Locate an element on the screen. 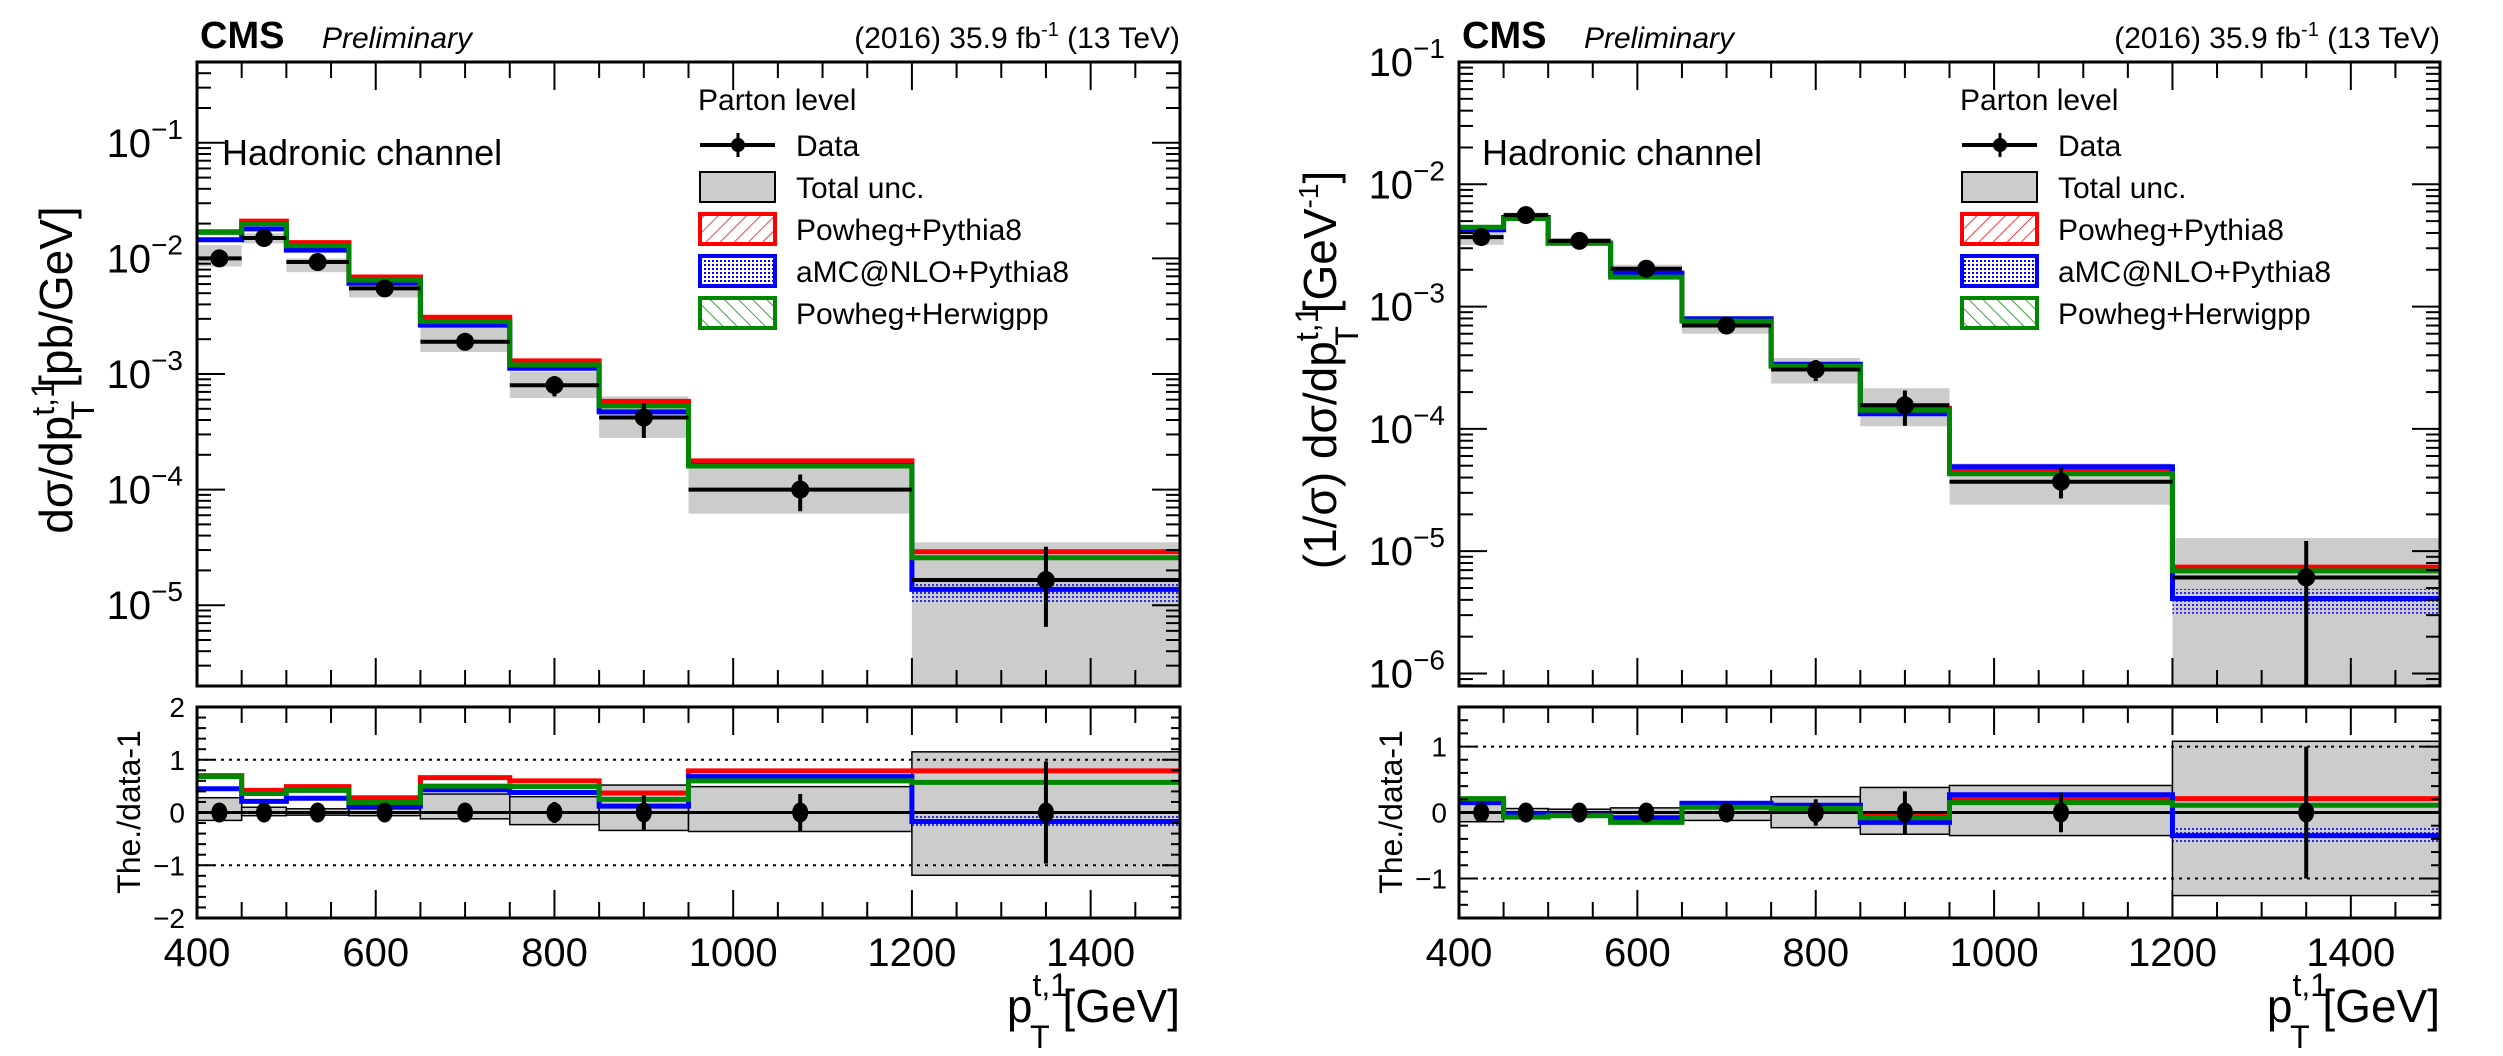 Image resolution: width=2503 pixels, height=1056 pixels. ratio-plot: 1 0 −1 400 600 800 1000 1200 1400 is located at coordinates (1928, 840).